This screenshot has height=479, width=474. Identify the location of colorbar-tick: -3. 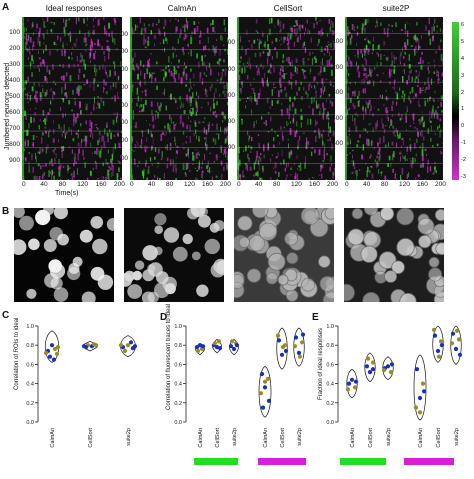
(463, 177).